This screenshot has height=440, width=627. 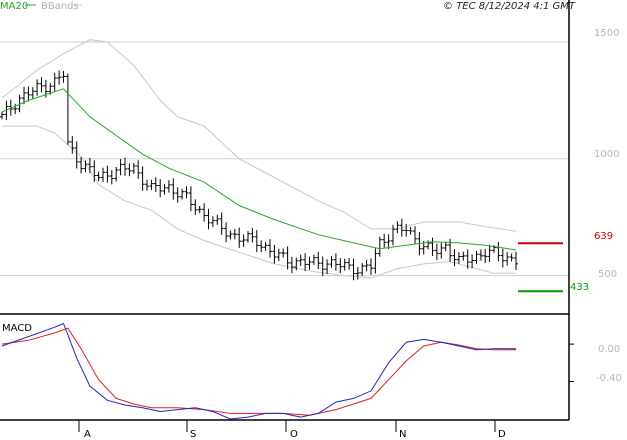 What do you see at coordinates (609, 349) in the screenshot?
I see `macd-y-tick-0: 0.00` at bounding box center [609, 349].